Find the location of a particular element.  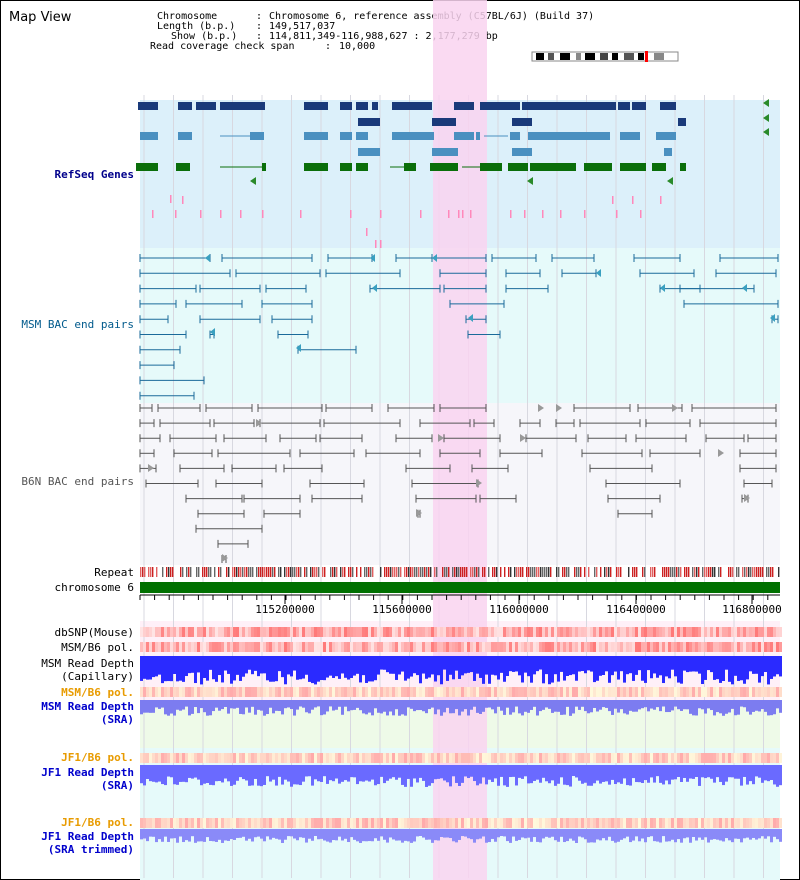

track-label-b6n-bac: B6N BAC end pairs is located at coordinates (77, 481).